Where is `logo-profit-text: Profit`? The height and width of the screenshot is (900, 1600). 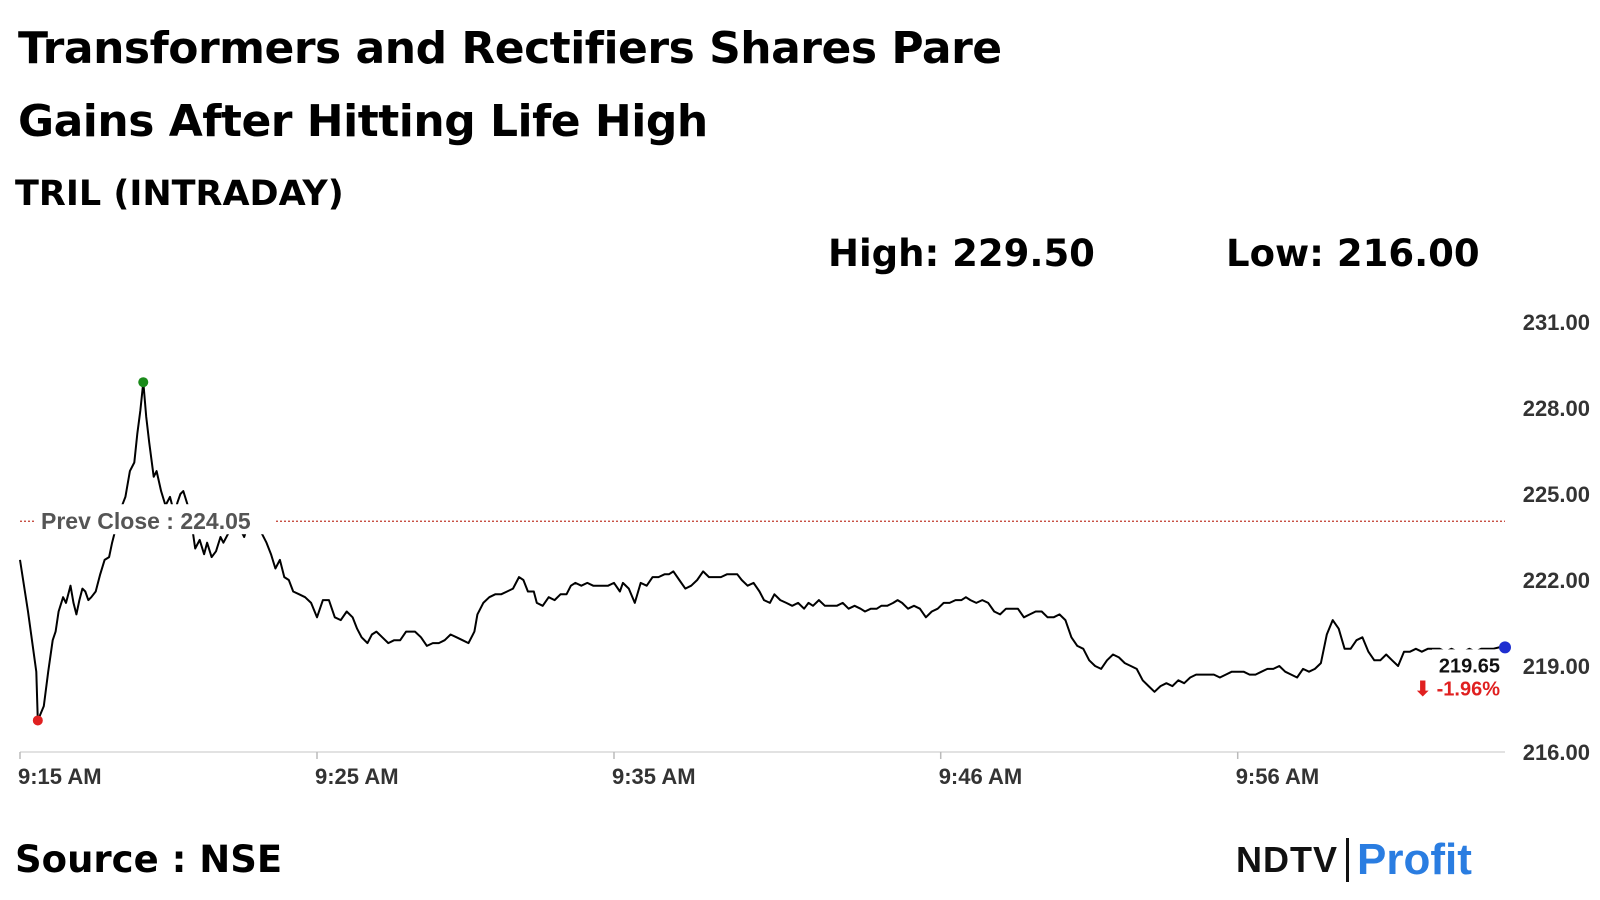 logo-profit-text: Profit is located at coordinates (1414, 859).